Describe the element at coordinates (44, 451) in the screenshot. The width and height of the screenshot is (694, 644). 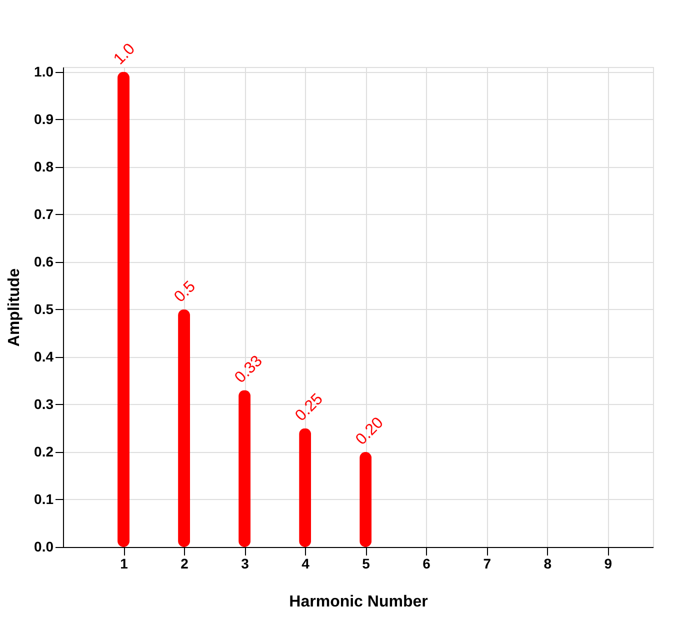
I see `y-tick-label: 0.2` at that location.